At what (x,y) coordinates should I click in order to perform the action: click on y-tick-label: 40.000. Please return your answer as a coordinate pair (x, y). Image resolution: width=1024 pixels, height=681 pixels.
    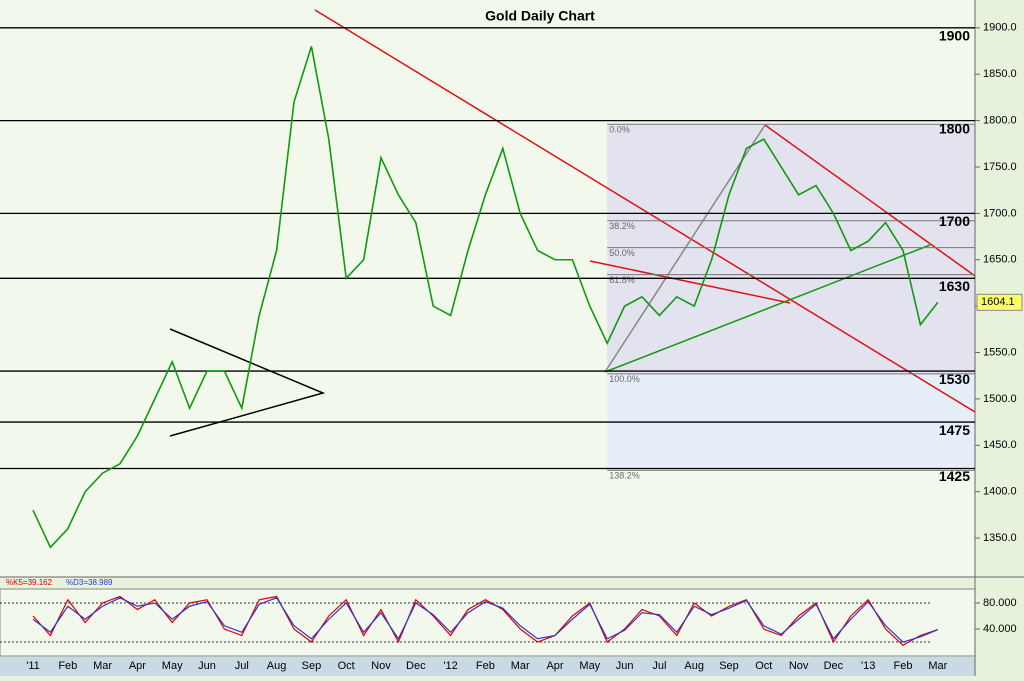
    Looking at the image, I should click on (1000, 629).